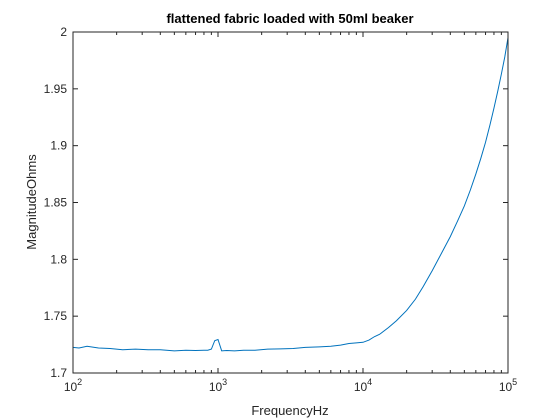  I want to click on x-tick-exponent: 5, so click(514, 382).